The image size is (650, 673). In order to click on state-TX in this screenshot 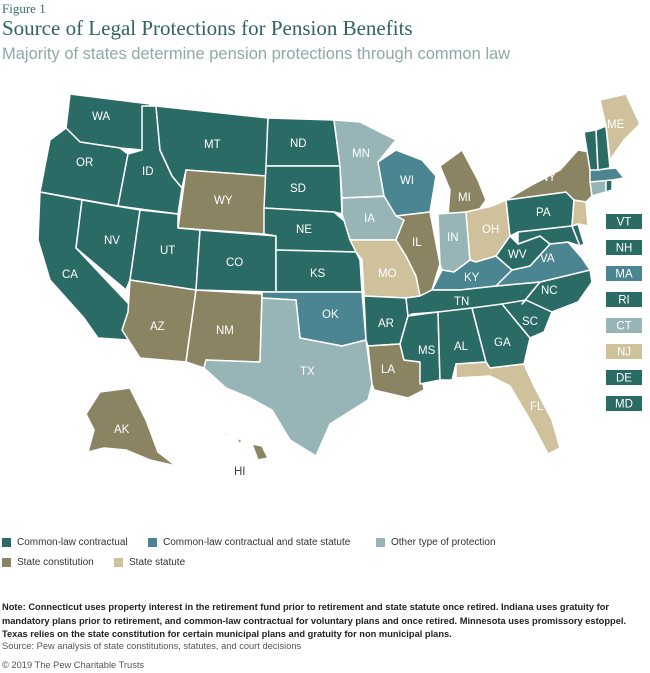, I will do `click(288, 377)`.